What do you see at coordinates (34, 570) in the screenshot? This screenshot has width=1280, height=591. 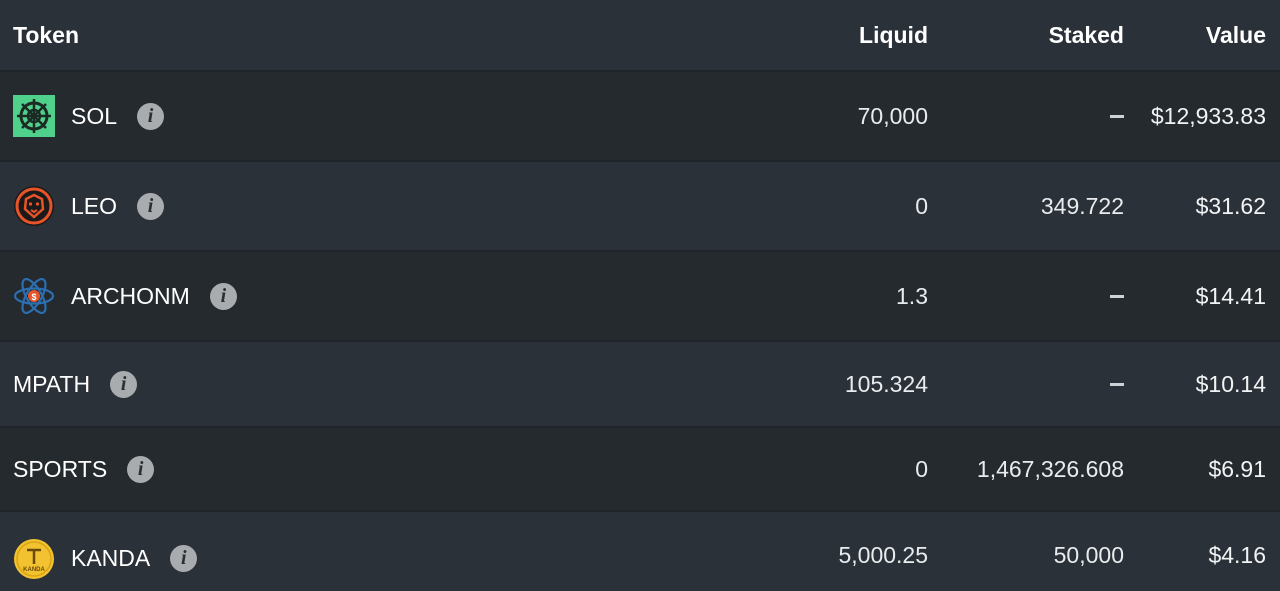 I see `kanda-logo-text: KANDA` at bounding box center [34, 570].